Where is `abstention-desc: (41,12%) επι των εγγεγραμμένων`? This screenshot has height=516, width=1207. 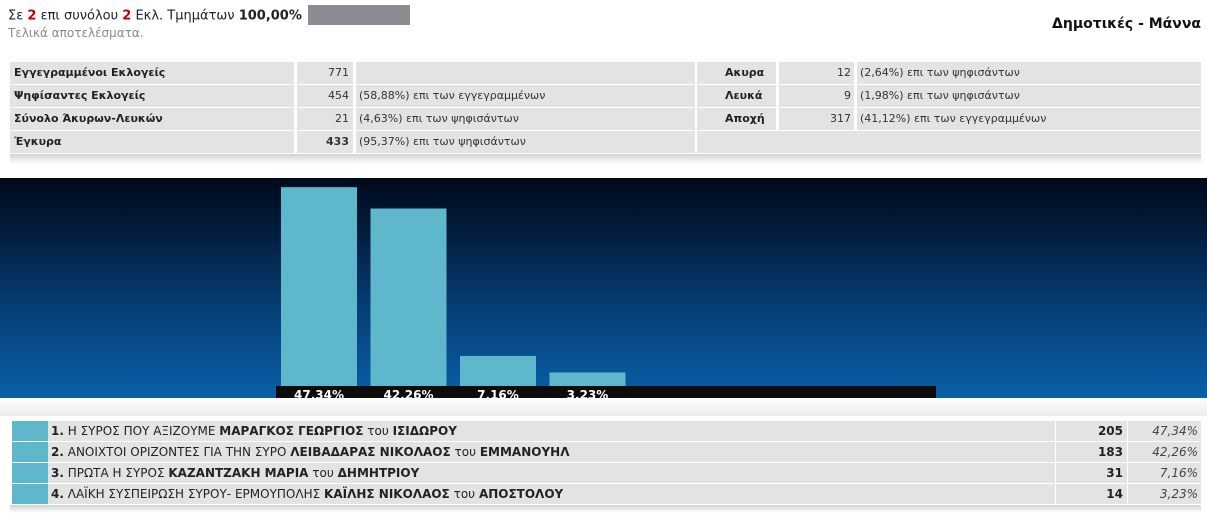 abstention-desc: (41,12%) επι των εγγεγραμμένων is located at coordinates (1029, 119).